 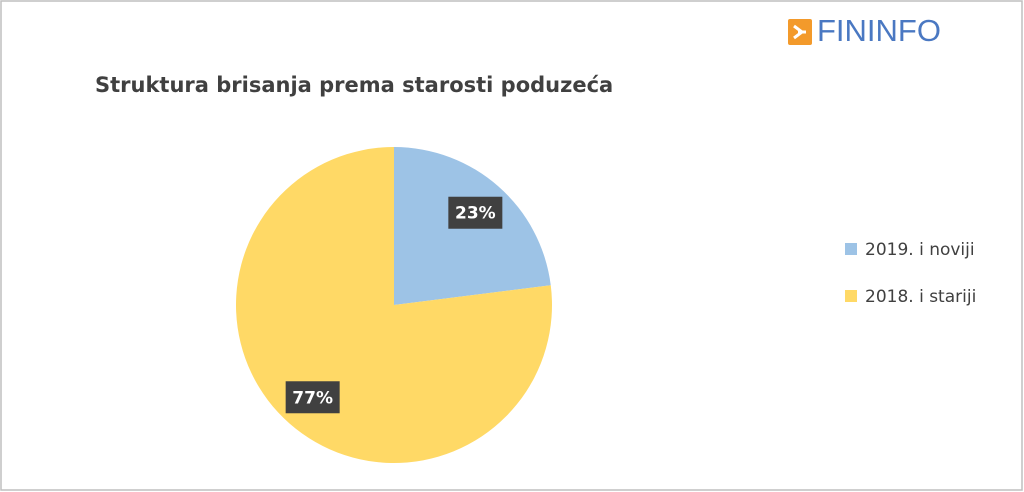 I want to click on legend-label: 2018. i stariji, so click(x=920, y=297).